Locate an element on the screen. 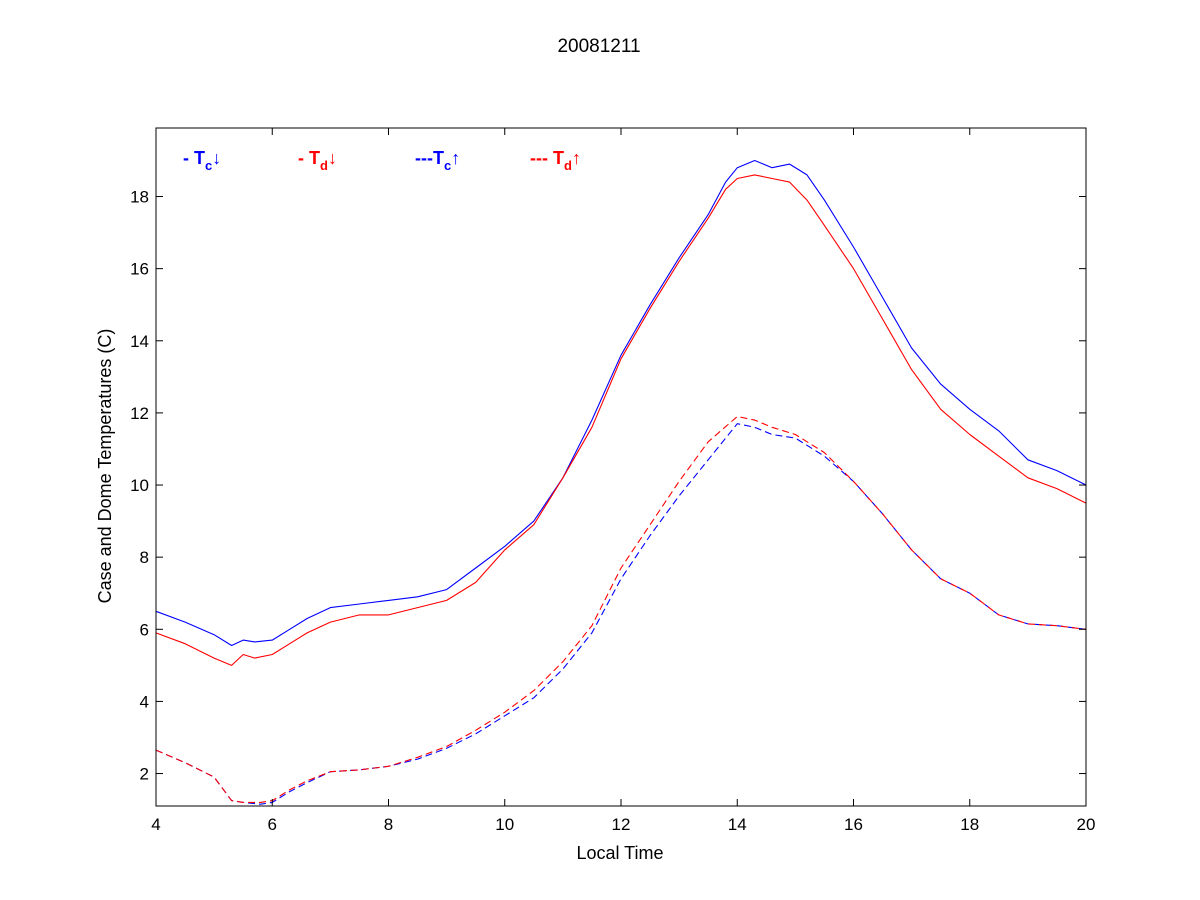 This screenshot has height=900, width=1200. y-tick-label: 2 is located at coordinates (144, 774).